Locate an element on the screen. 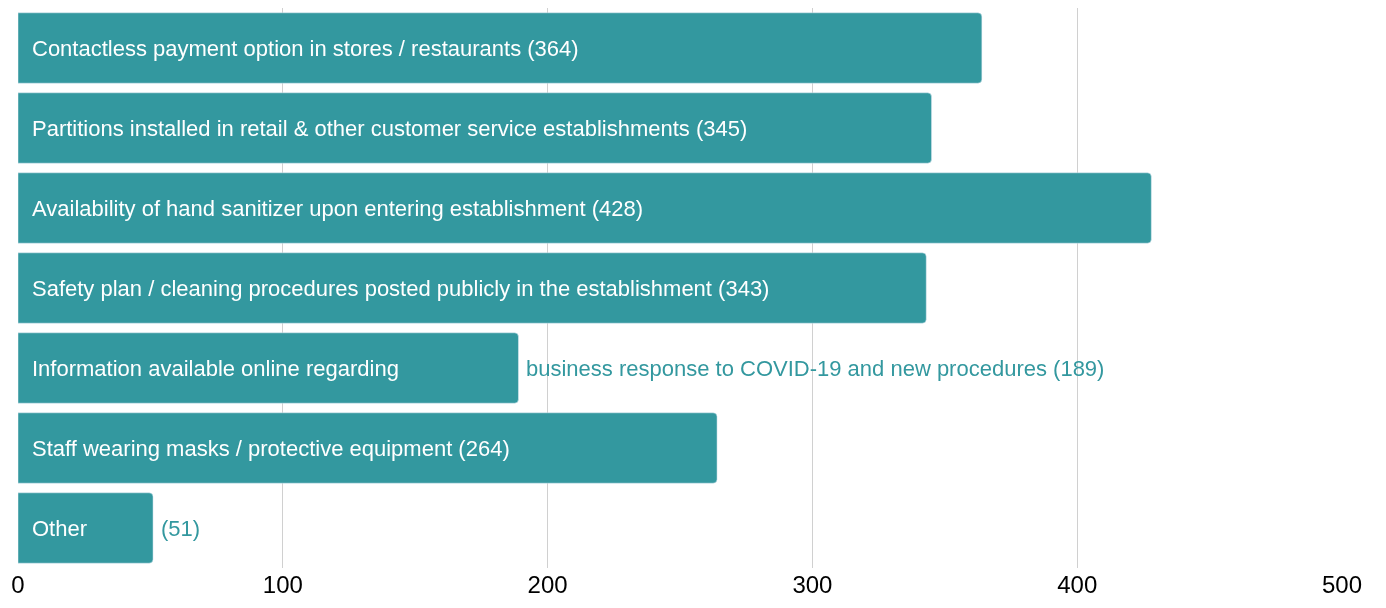 This screenshot has width=1386, height=608. category-label: Information available online regarding business response to COVID-19 and new procedures (189) is located at coordinates (568, 368).